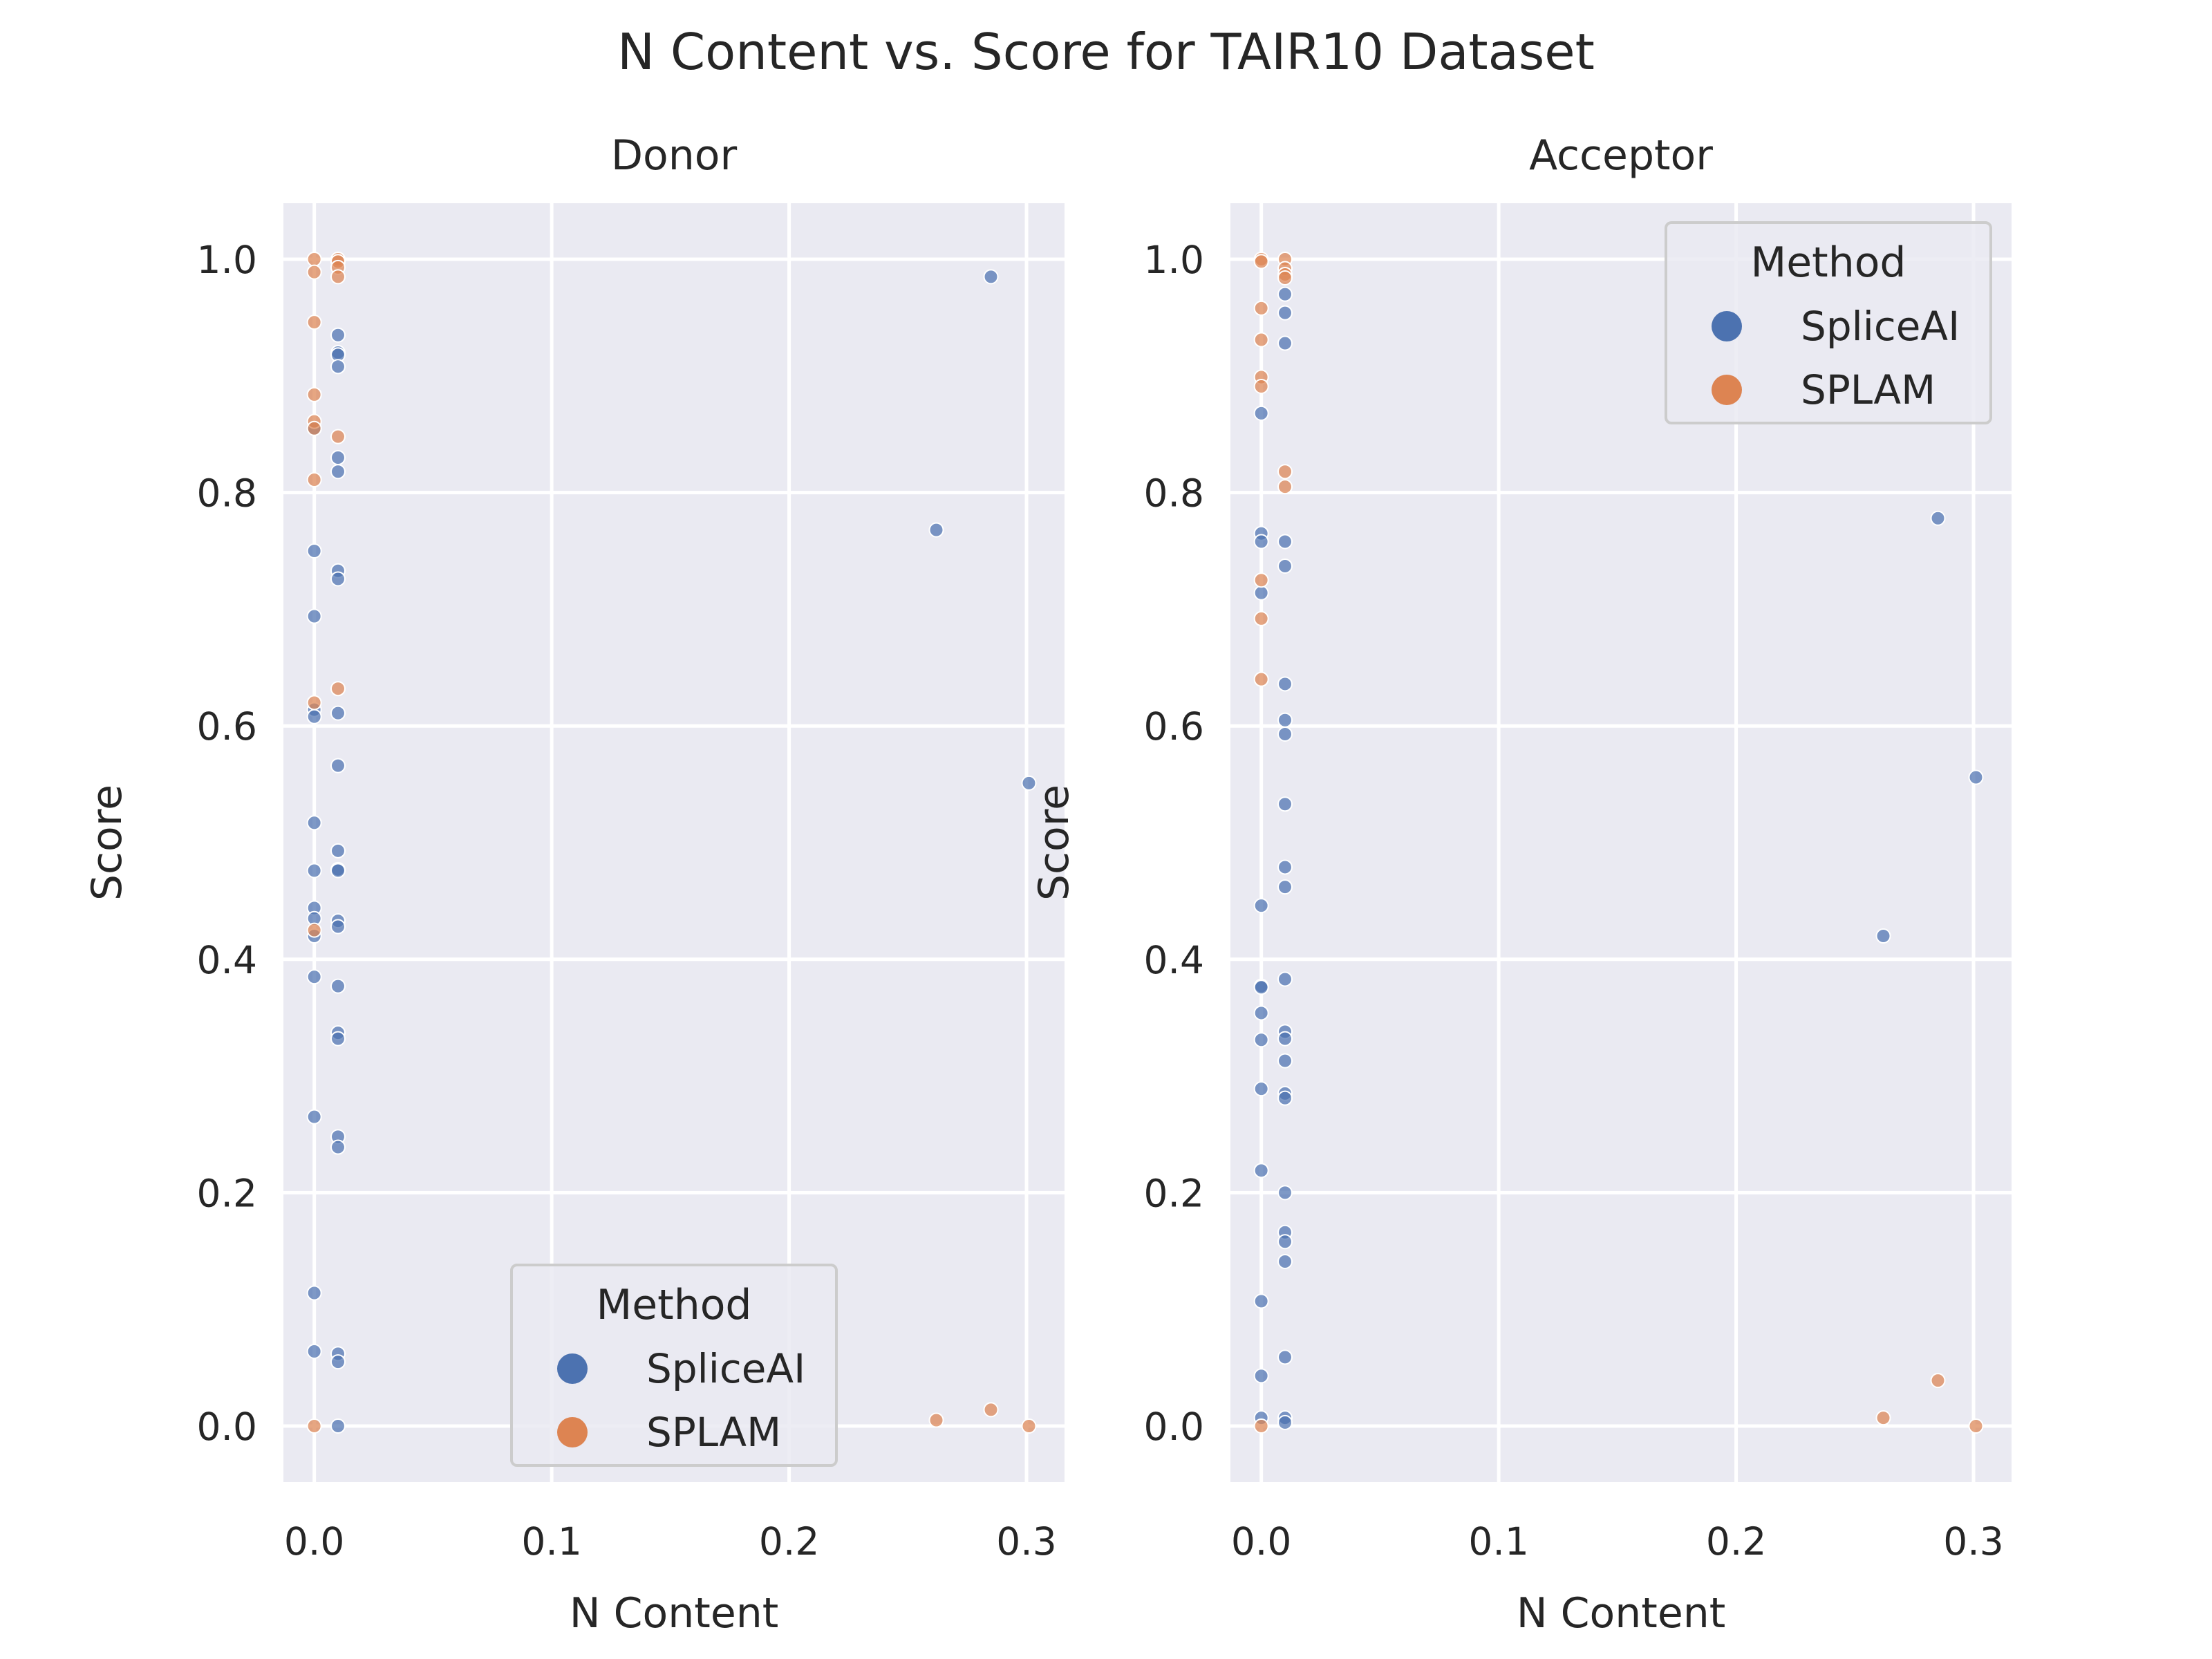  What do you see at coordinates (1106, 52) in the screenshot?
I see `figure-title: N Content vs. Score for TAIR10 Dataset` at bounding box center [1106, 52].